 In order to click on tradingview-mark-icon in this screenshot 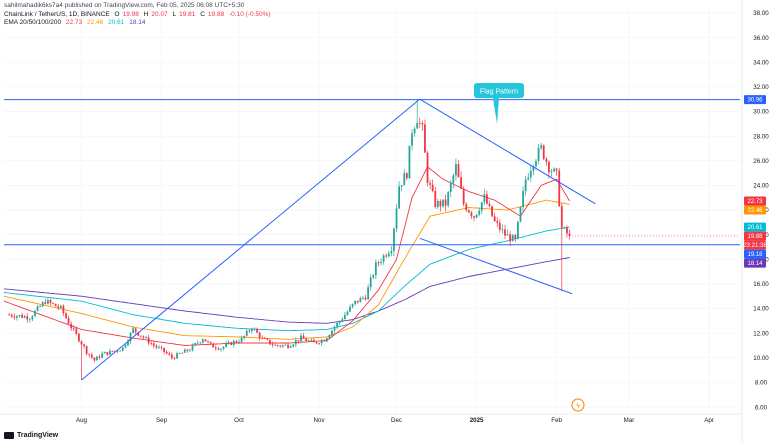, I will do `click(9, 435)`.